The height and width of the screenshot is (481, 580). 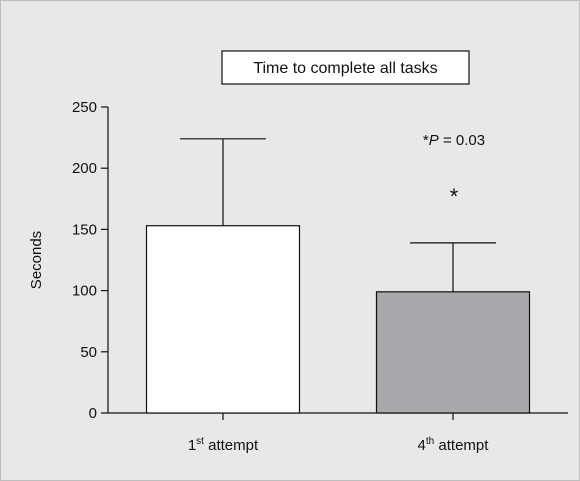 I want to click on y-tick-label: 0, so click(x=93, y=413).